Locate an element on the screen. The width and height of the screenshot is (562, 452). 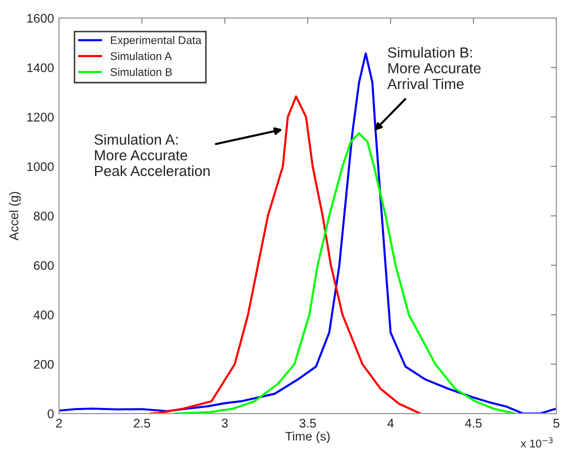
y-tick-label: 1400 is located at coordinates (40, 67).